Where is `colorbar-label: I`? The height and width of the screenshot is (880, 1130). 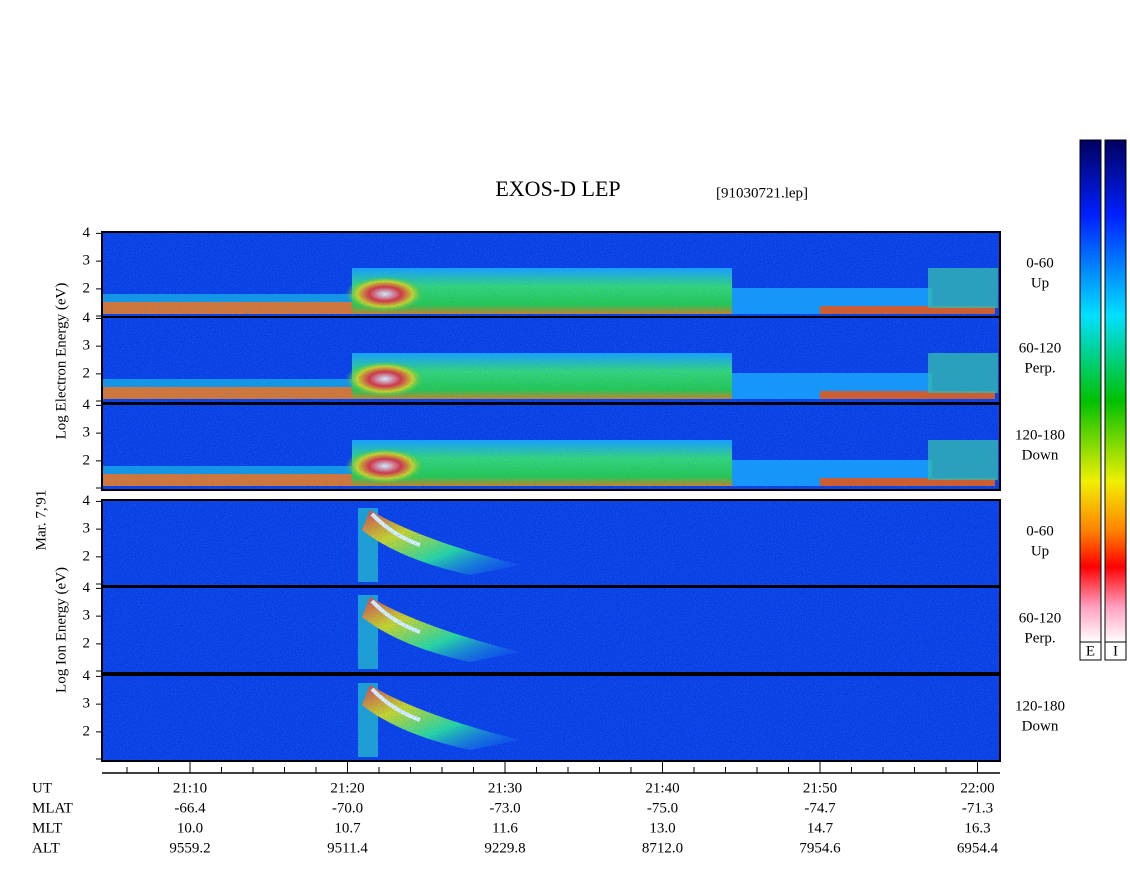 colorbar-label: I is located at coordinates (1115, 651).